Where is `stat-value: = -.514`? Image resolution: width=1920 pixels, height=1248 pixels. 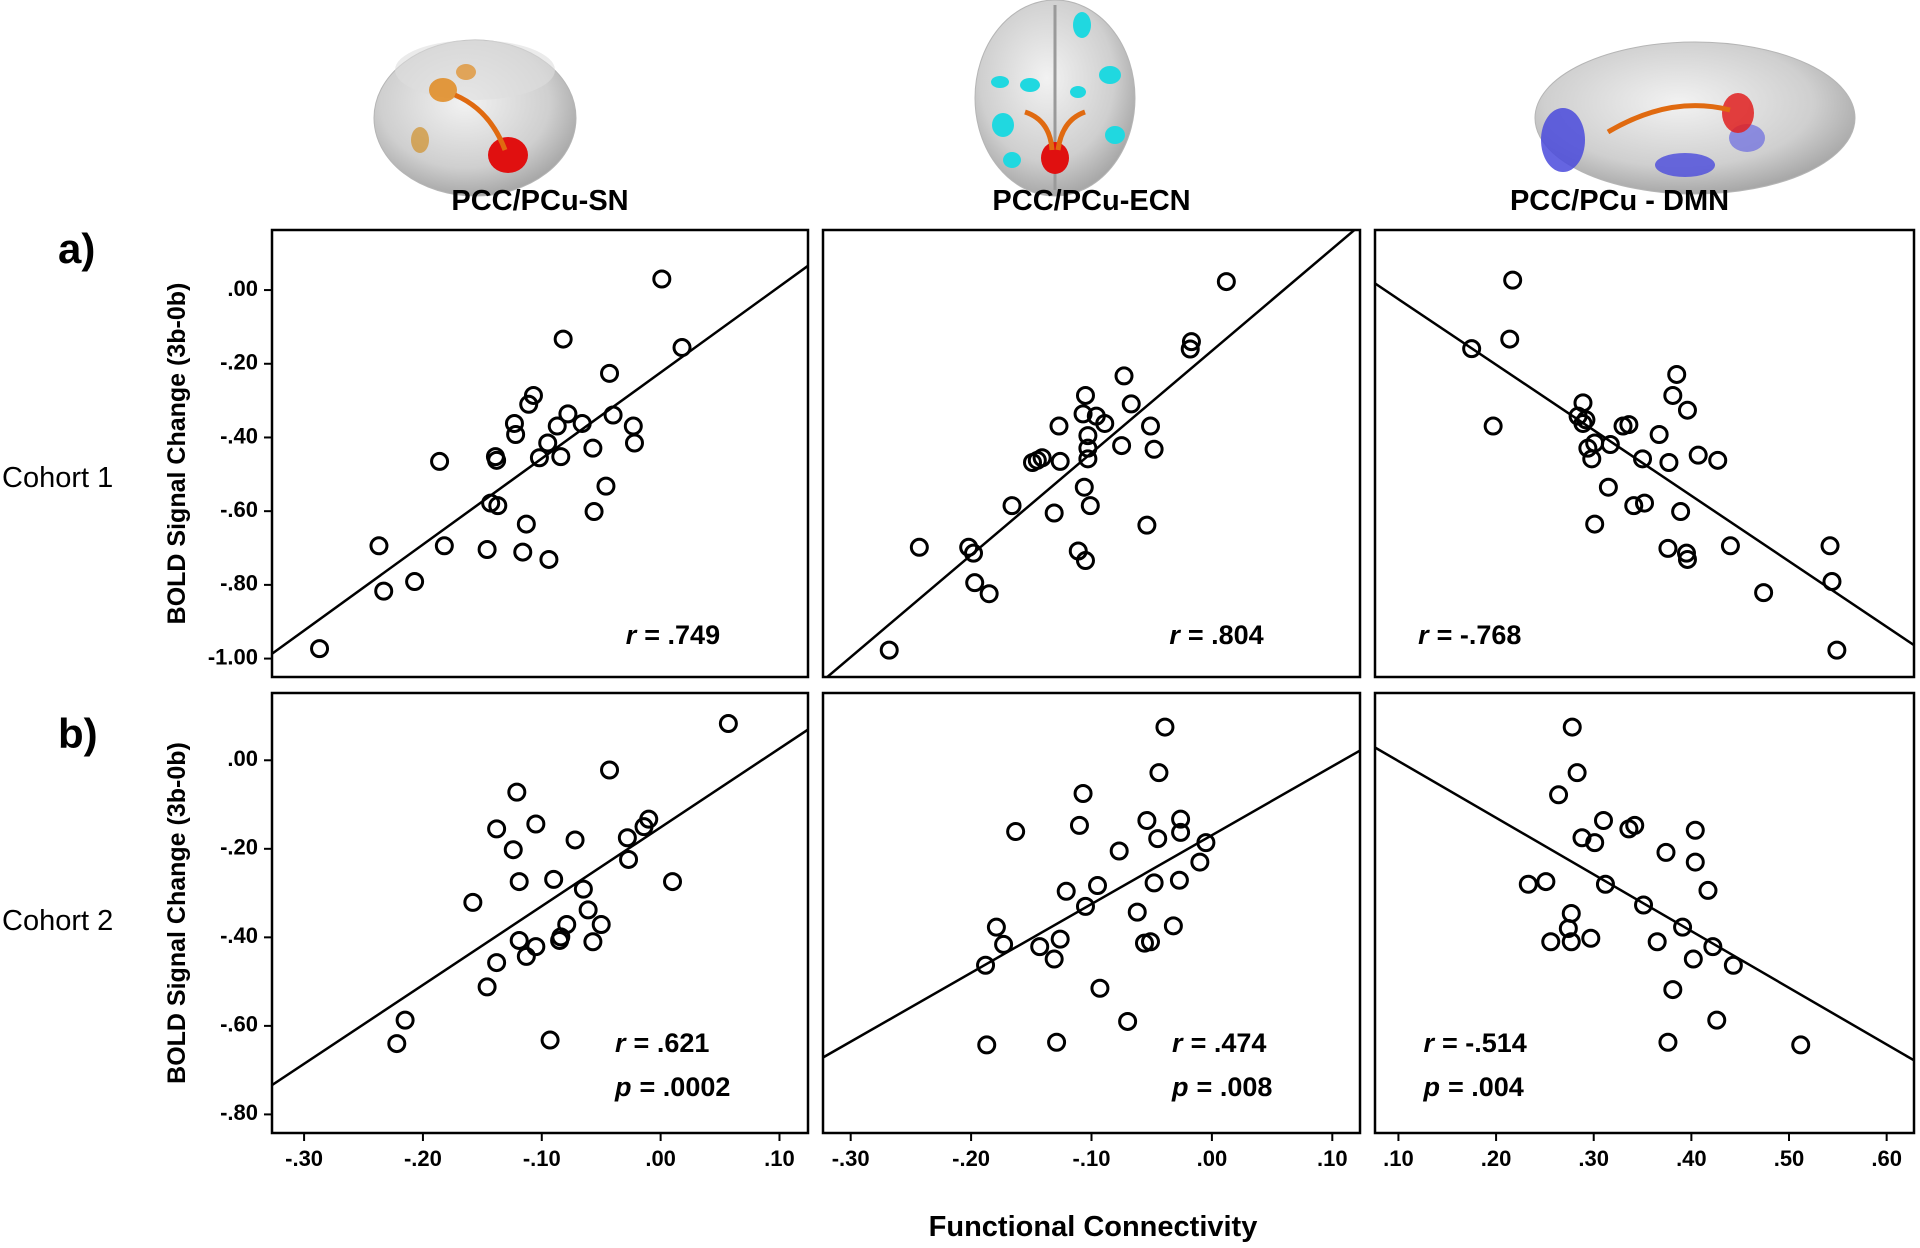 stat-value: = -.514 is located at coordinates (1484, 1043).